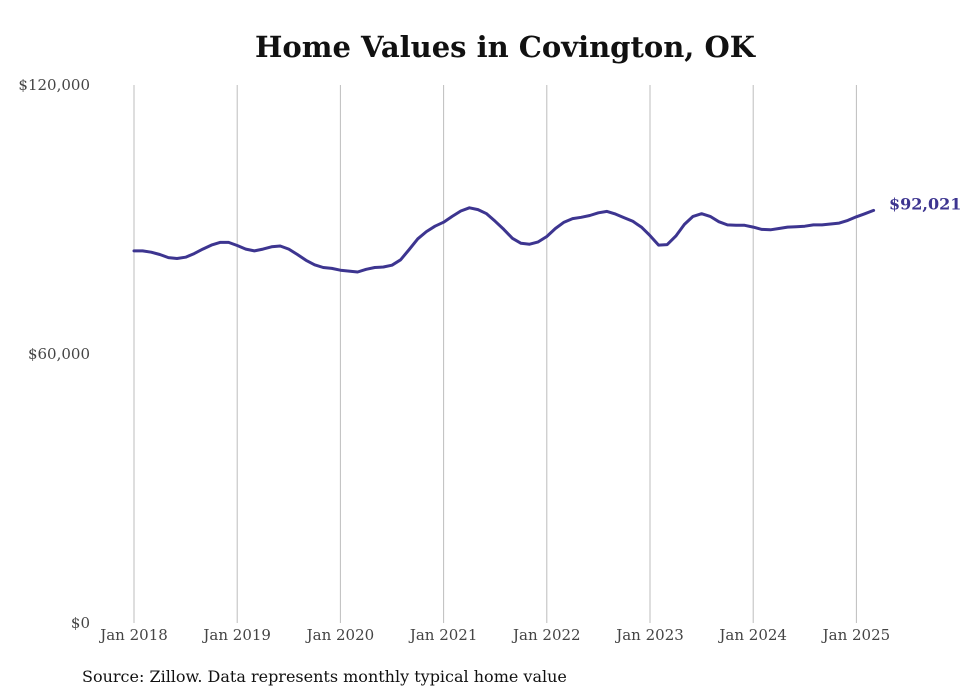 The image size is (980, 699). I want to click on x-tick-label: Jan 2023, so click(649, 635).